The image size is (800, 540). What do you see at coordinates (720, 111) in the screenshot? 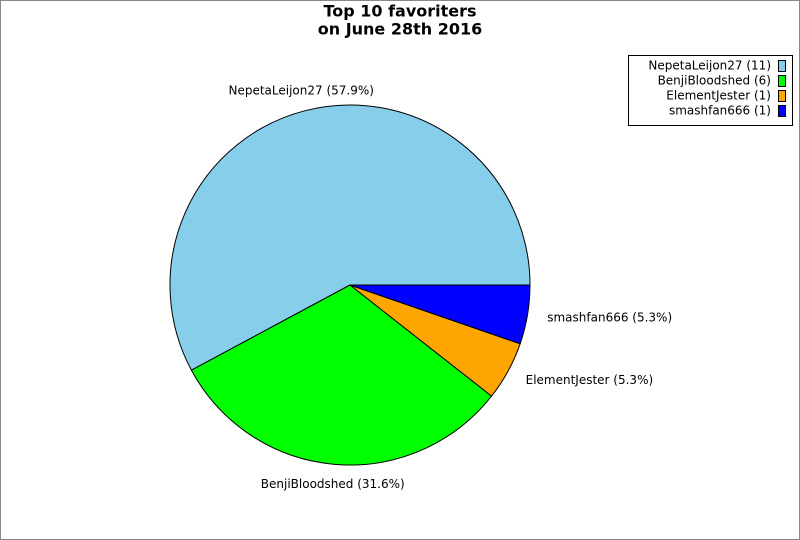
I see `legend-label: smashfan666 (1)` at bounding box center [720, 111].